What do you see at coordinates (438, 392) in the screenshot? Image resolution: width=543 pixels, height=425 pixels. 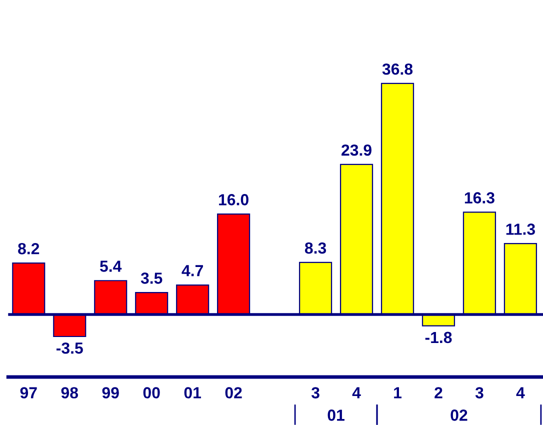 I see `x-tick-label: 2` at bounding box center [438, 392].